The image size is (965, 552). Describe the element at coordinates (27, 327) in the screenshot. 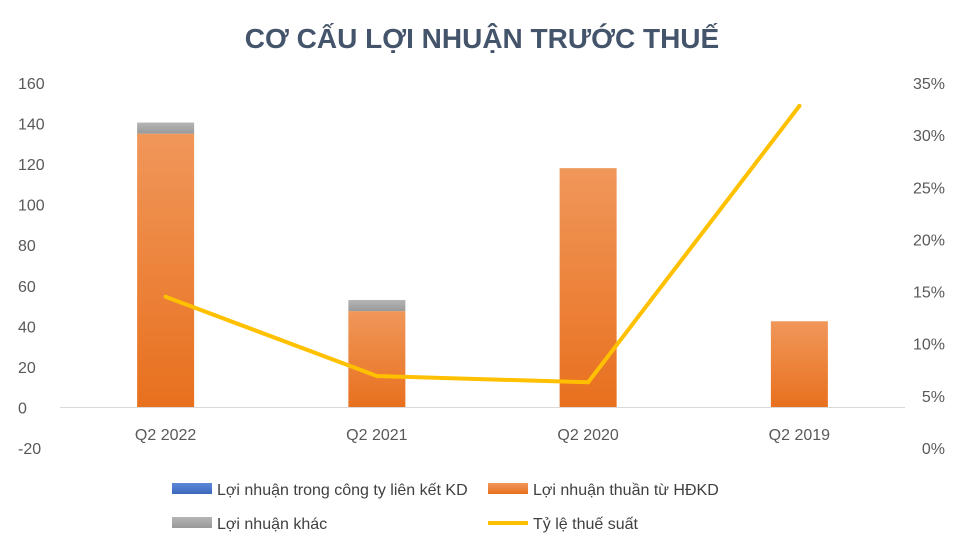

I see `left-axis-tick-label: 40` at that location.